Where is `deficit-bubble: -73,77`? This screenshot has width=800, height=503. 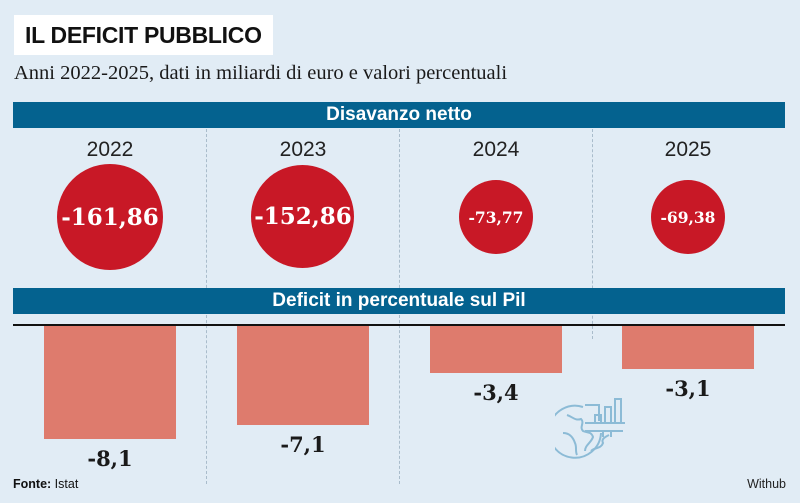 deficit-bubble: -73,77 is located at coordinates (496, 217).